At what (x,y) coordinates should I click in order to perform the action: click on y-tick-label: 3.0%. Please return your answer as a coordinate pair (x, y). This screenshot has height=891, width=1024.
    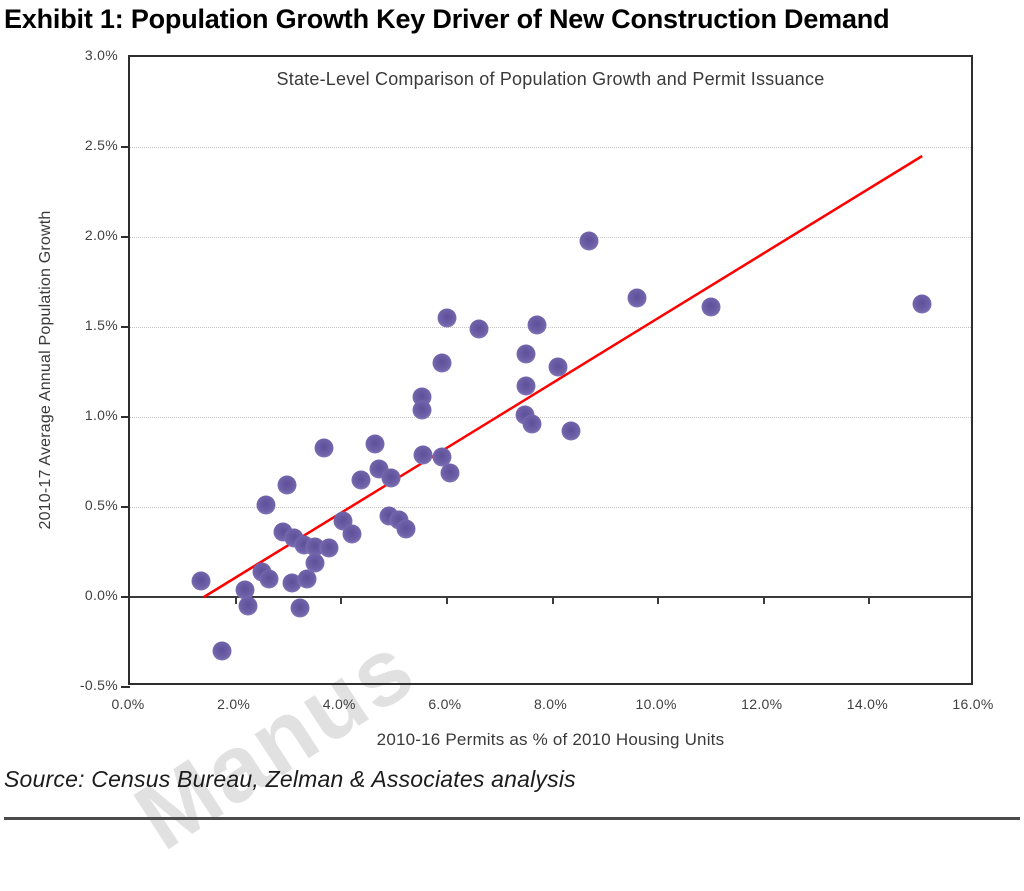
    Looking at the image, I should click on (101, 55).